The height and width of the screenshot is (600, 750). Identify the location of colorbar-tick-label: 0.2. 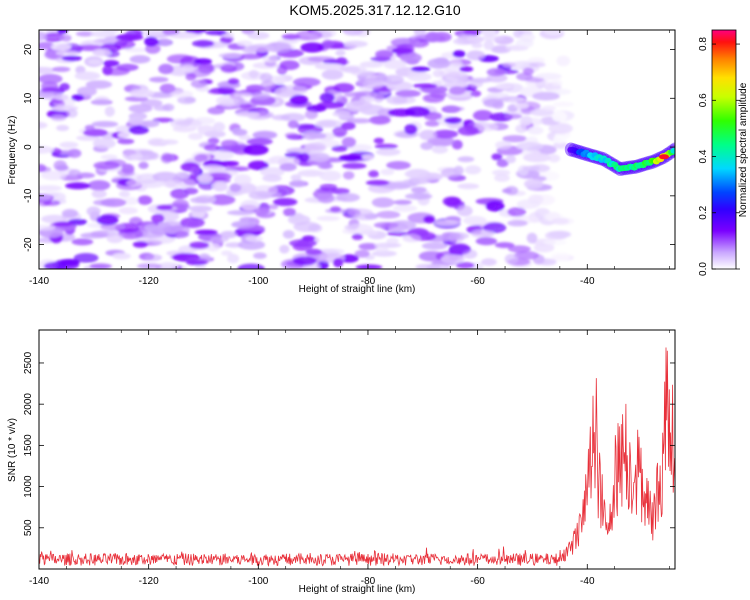
(703, 212).